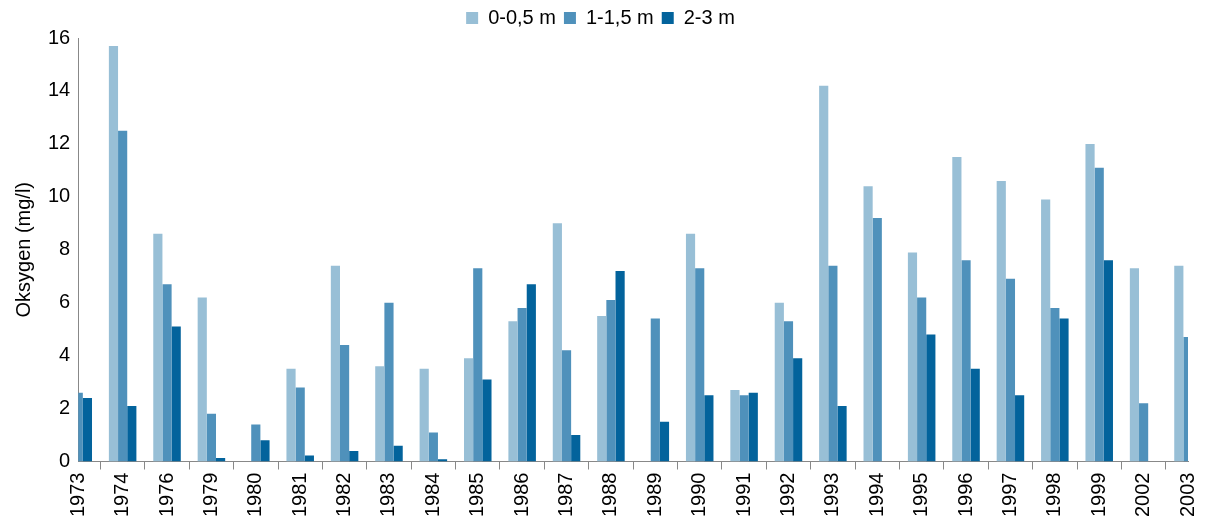 This screenshot has height=524, width=1215. I want to click on x-tick-label: 1974, so click(121, 495).